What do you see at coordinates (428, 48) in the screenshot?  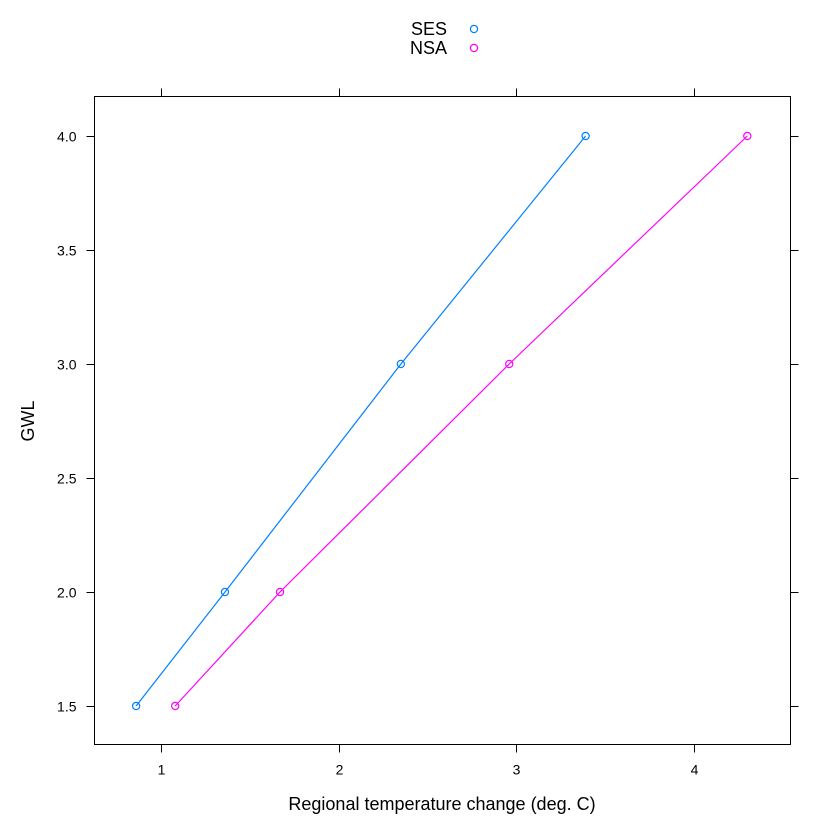 I see `legend-label: NSA` at bounding box center [428, 48].